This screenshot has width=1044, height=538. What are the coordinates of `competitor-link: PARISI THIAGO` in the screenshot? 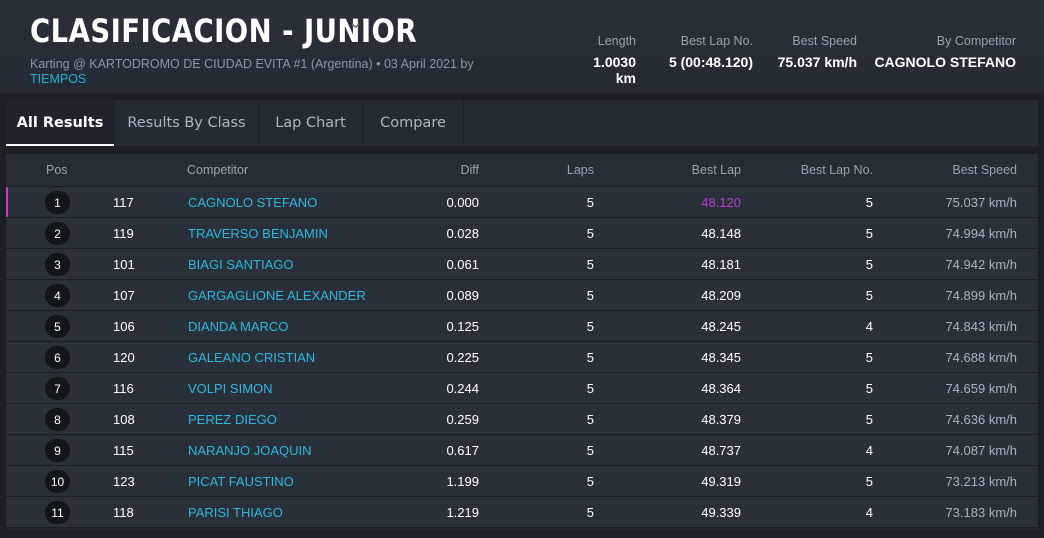 It's located at (235, 512).